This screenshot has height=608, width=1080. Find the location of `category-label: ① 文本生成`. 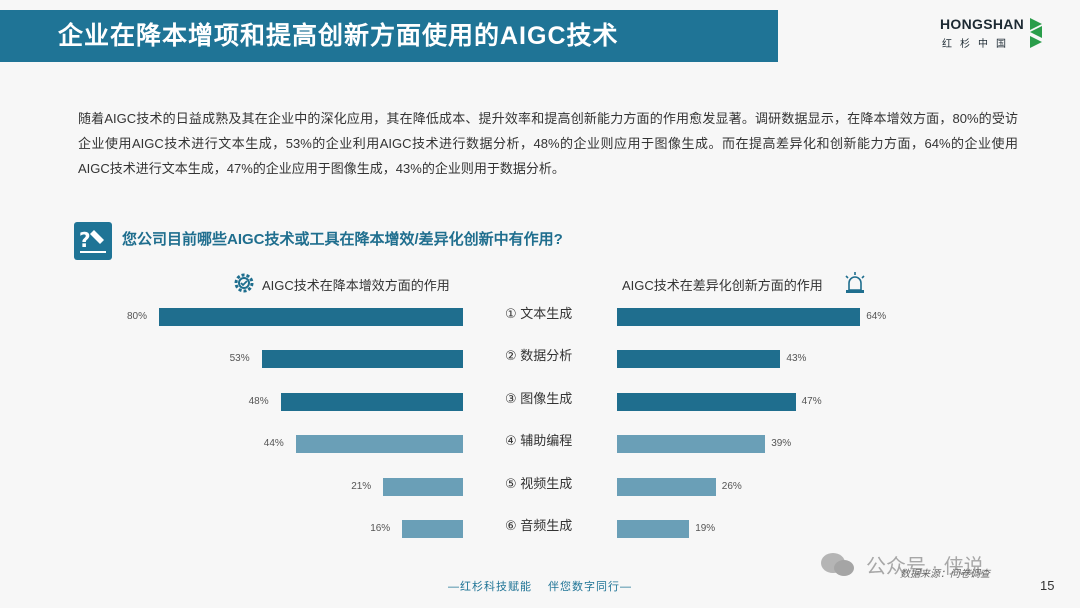

category-label: ① 文本生成 is located at coordinates (539, 313).